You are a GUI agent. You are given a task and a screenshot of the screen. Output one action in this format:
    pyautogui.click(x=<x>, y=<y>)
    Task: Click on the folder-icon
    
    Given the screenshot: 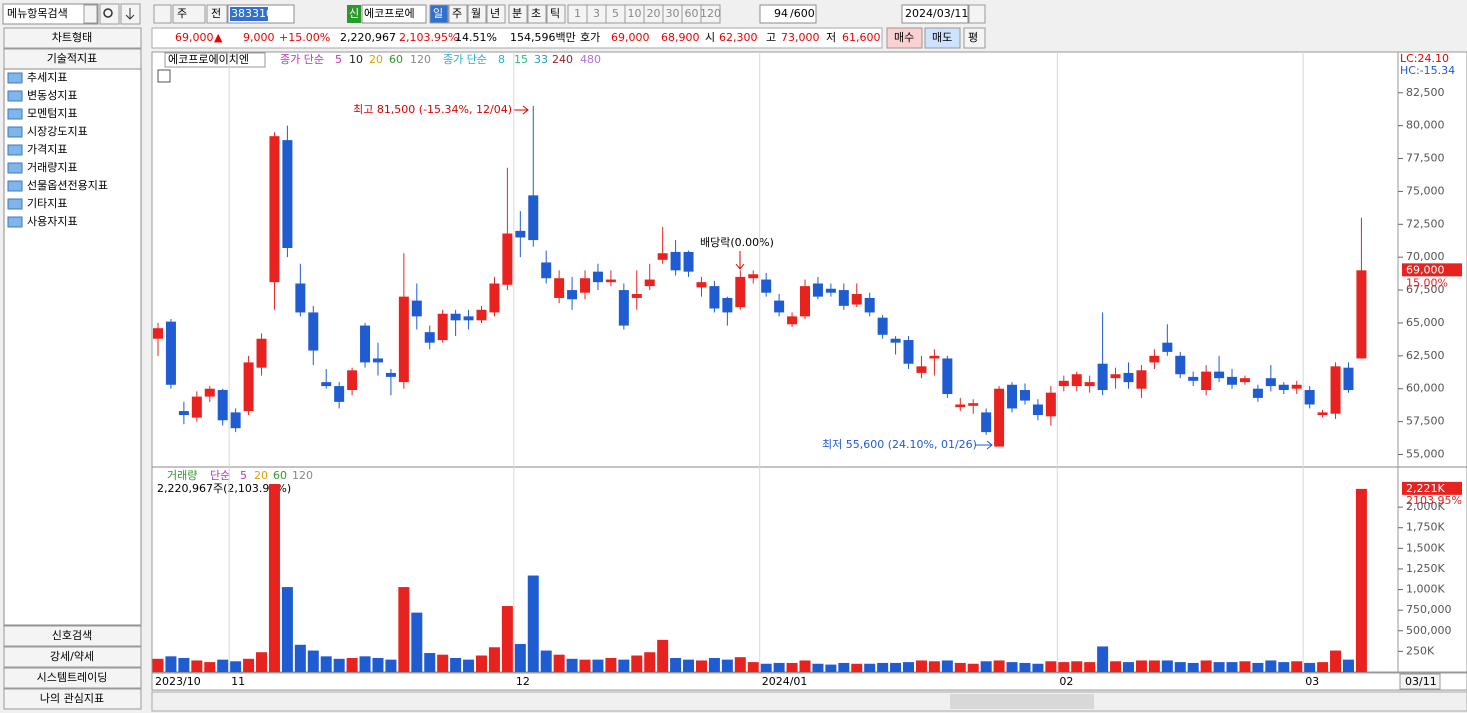 What is the action you would take?
    pyautogui.click(x=15, y=222)
    